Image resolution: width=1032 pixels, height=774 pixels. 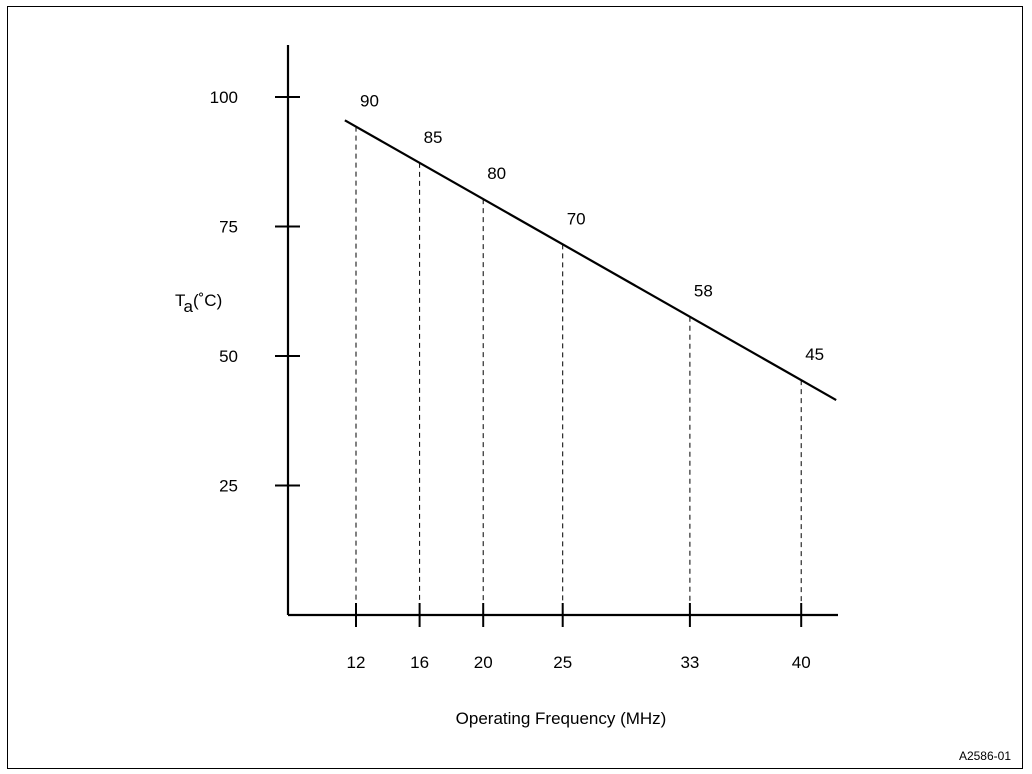 What do you see at coordinates (224, 292) in the screenshot?
I see `y-tick-labels: 25 50 75 100` at bounding box center [224, 292].